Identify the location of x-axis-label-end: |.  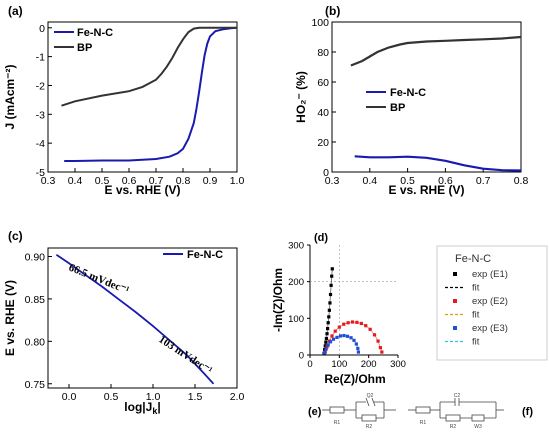
(158, 407).